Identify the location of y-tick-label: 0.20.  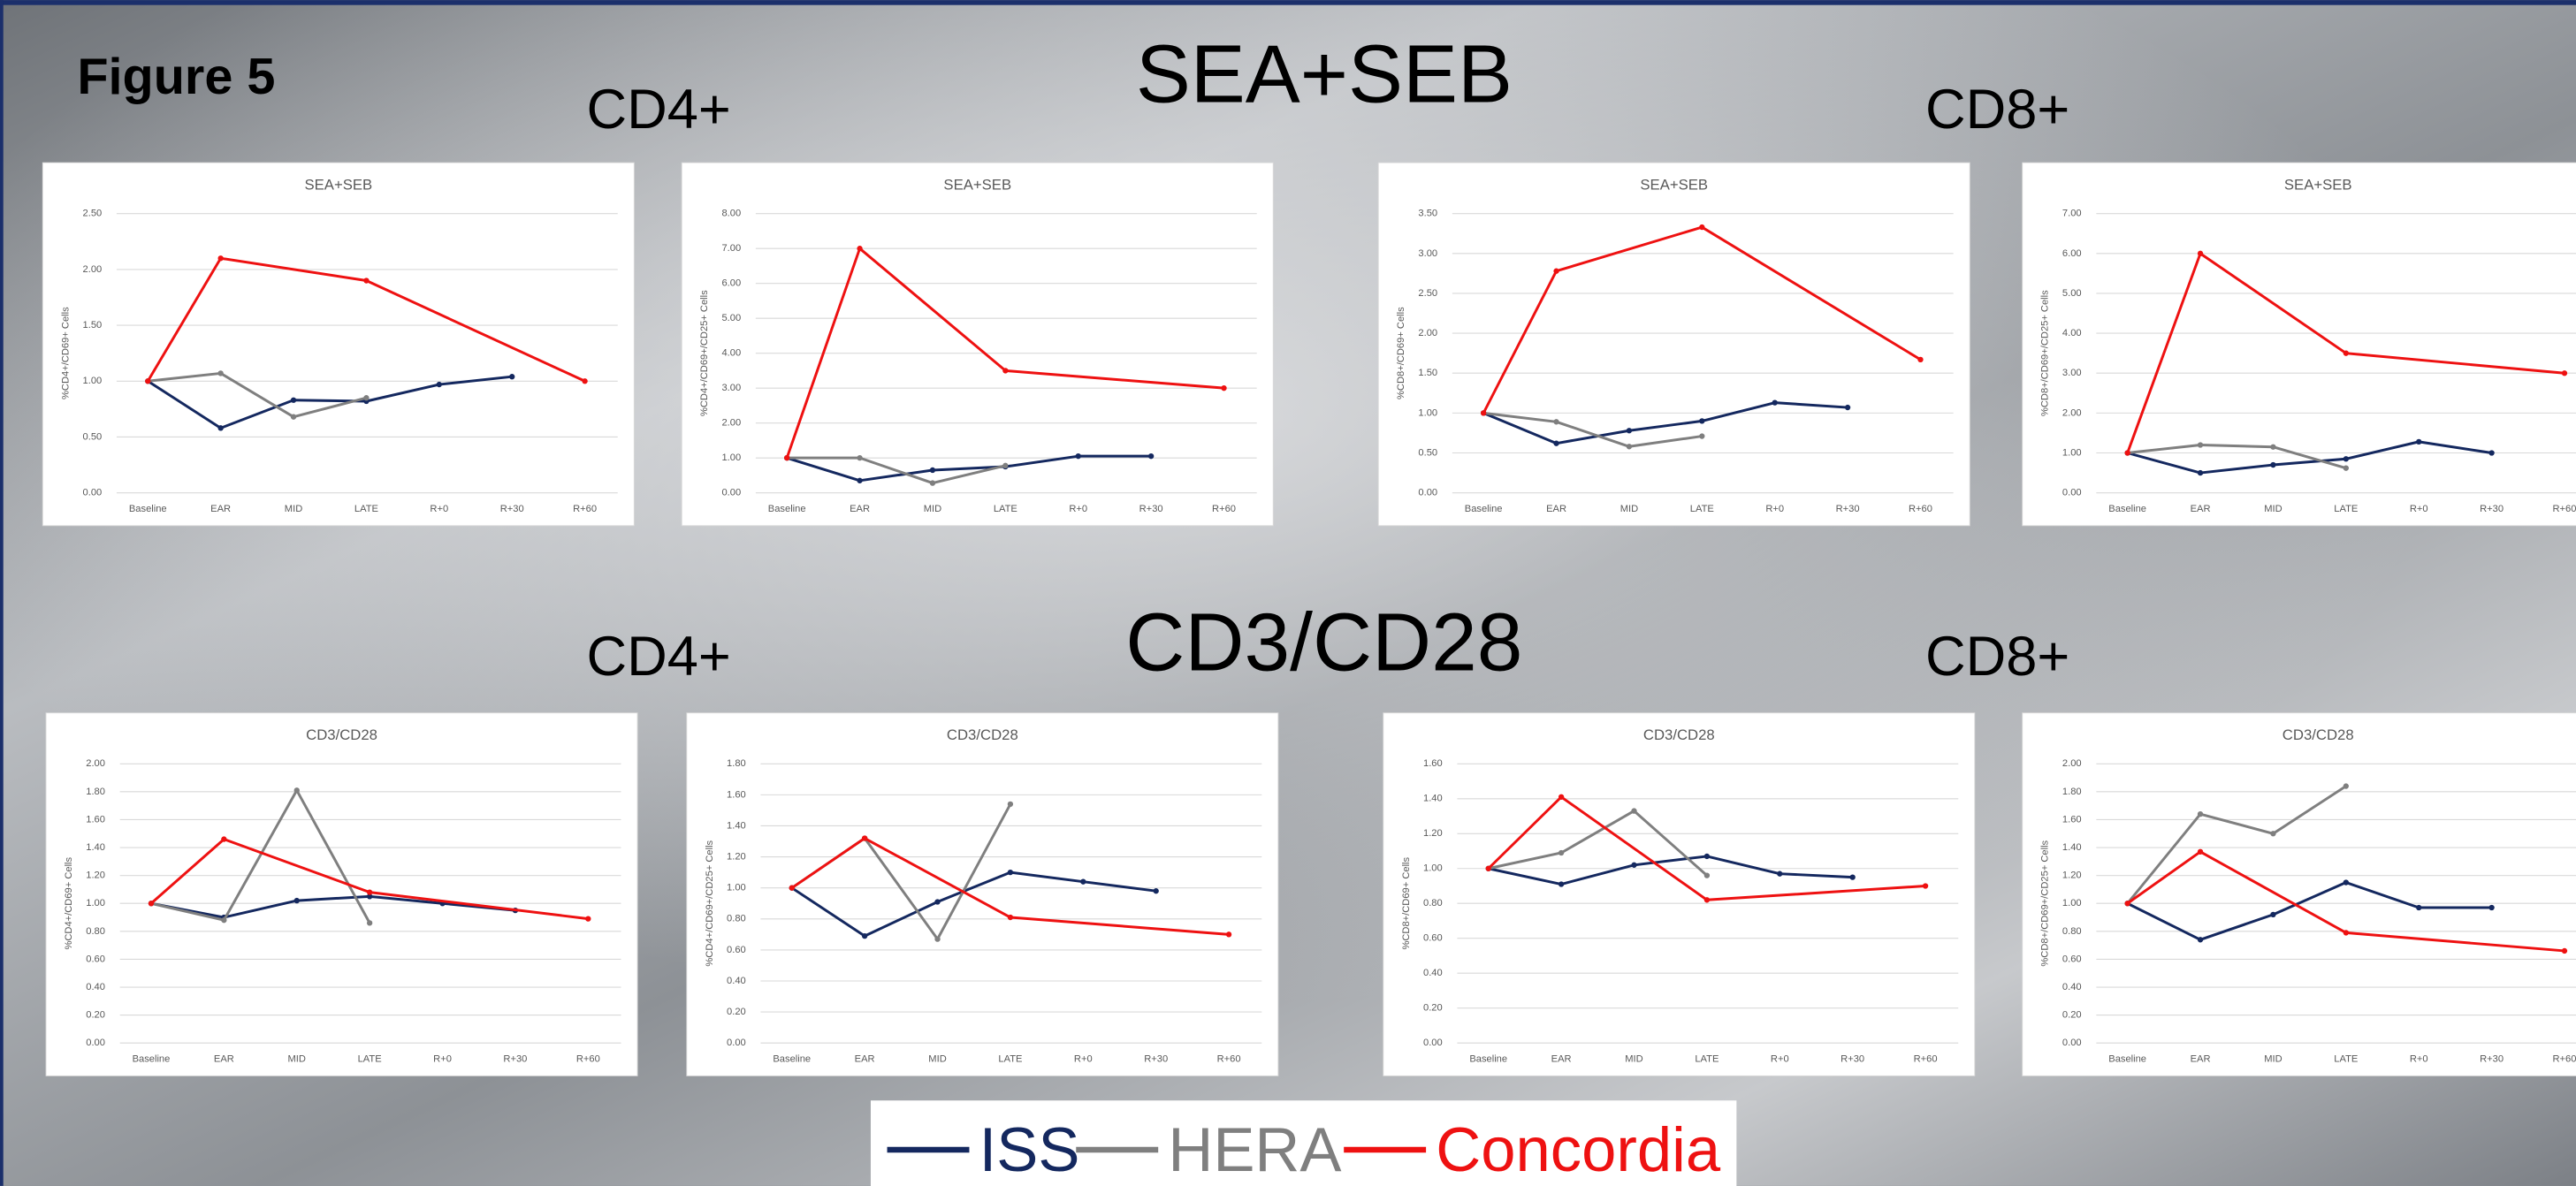
(1433, 1008).